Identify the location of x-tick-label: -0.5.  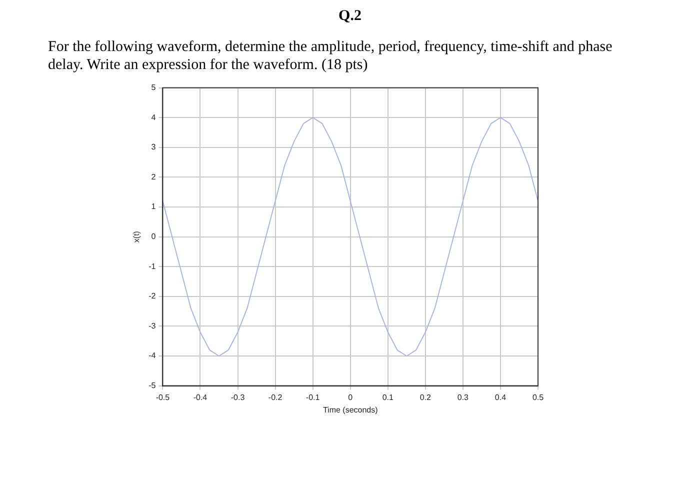
(163, 397).